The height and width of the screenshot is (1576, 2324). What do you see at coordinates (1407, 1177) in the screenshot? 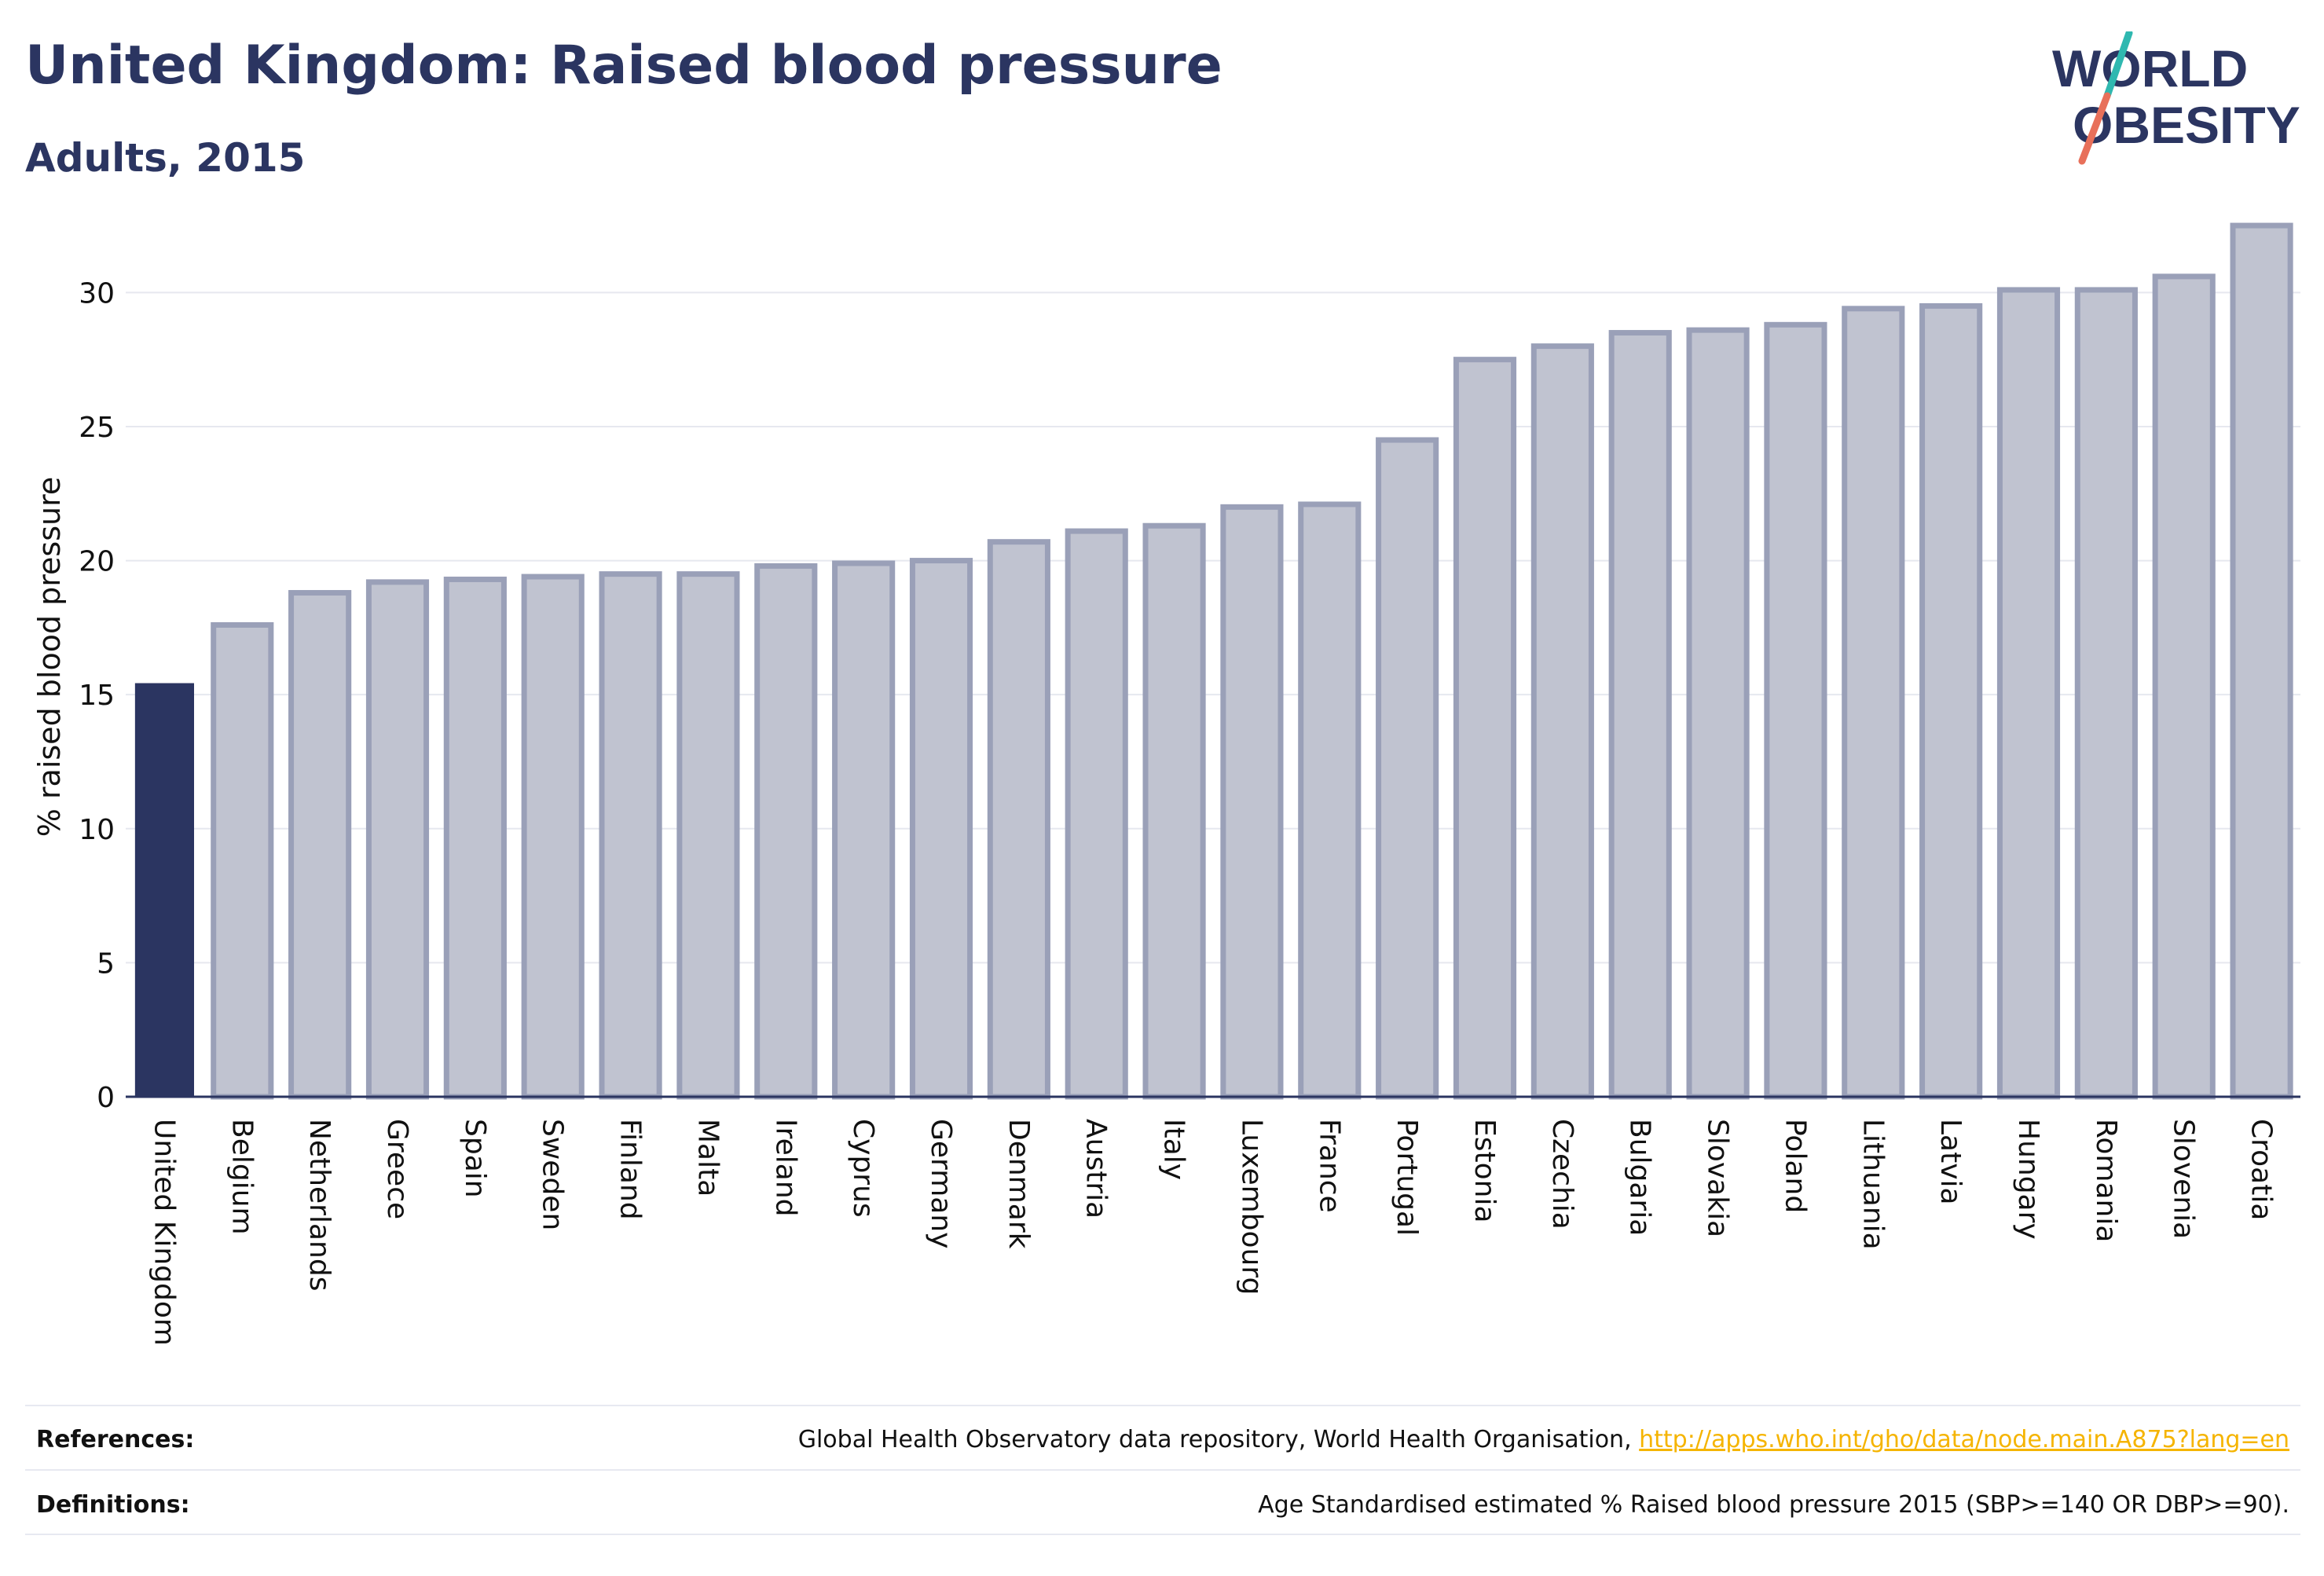
I see `x-tick-label: Portugal` at bounding box center [1407, 1177].